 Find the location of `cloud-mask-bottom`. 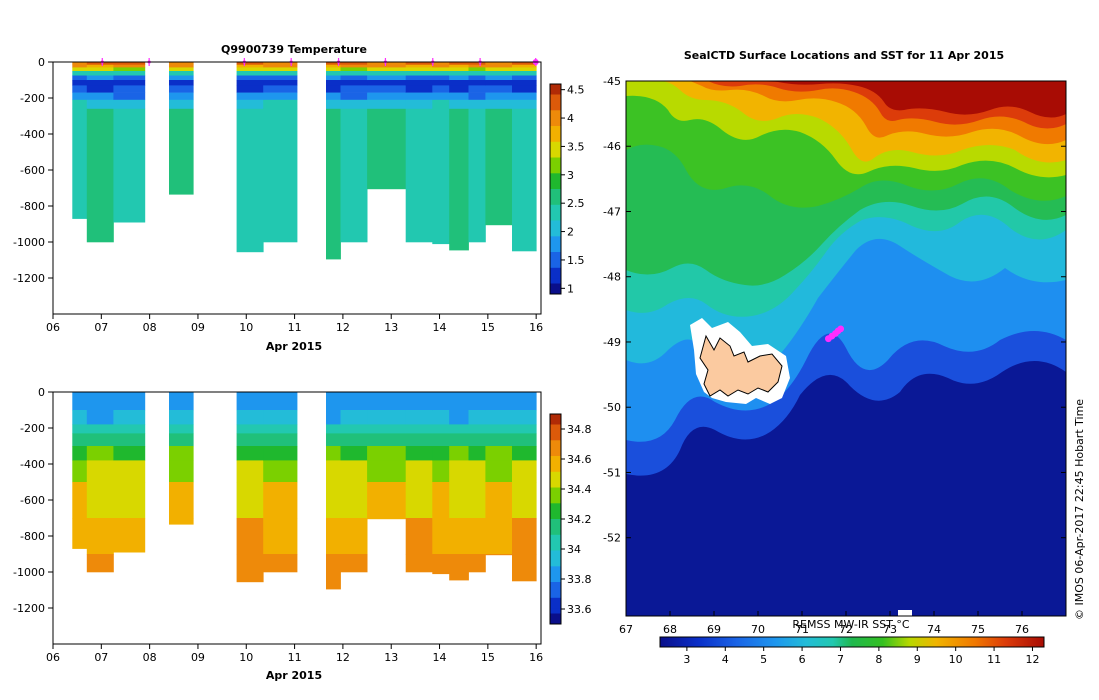

cloud-mask-bottom is located at coordinates (905, 613).